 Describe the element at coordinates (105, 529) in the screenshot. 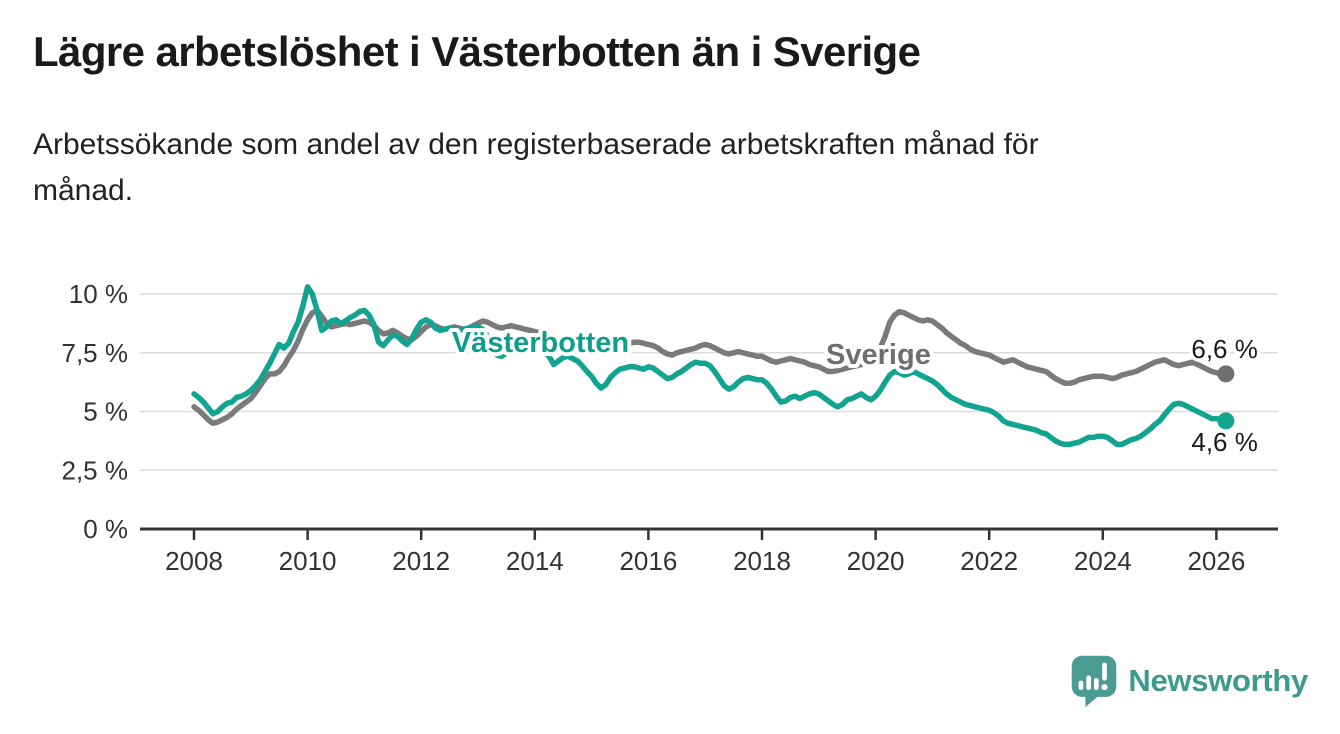

I see `y-tick-label: 0 %` at that location.